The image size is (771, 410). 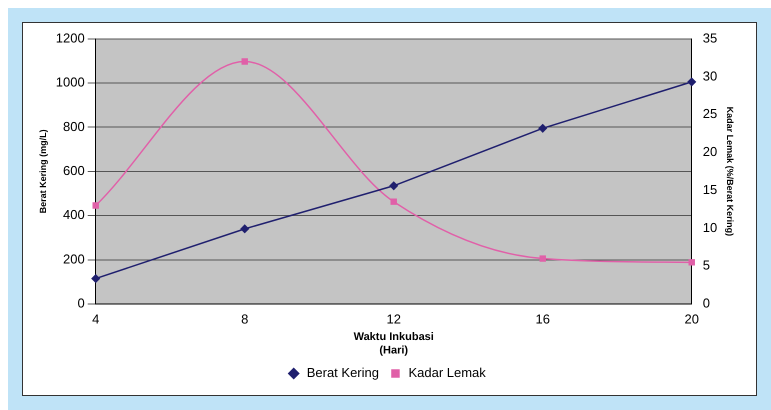 I want to click on y2-tick-label: 30, so click(x=710, y=76).